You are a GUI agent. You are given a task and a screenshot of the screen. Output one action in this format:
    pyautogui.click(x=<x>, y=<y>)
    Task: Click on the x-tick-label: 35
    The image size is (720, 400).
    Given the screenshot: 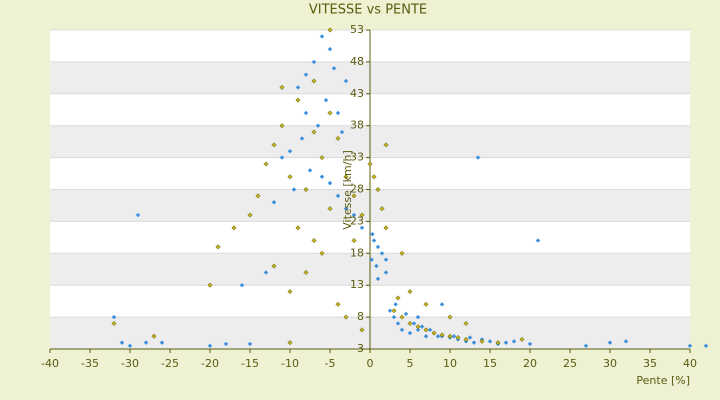 What is the action you would take?
    pyautogui.click(x=650, y=363)
    